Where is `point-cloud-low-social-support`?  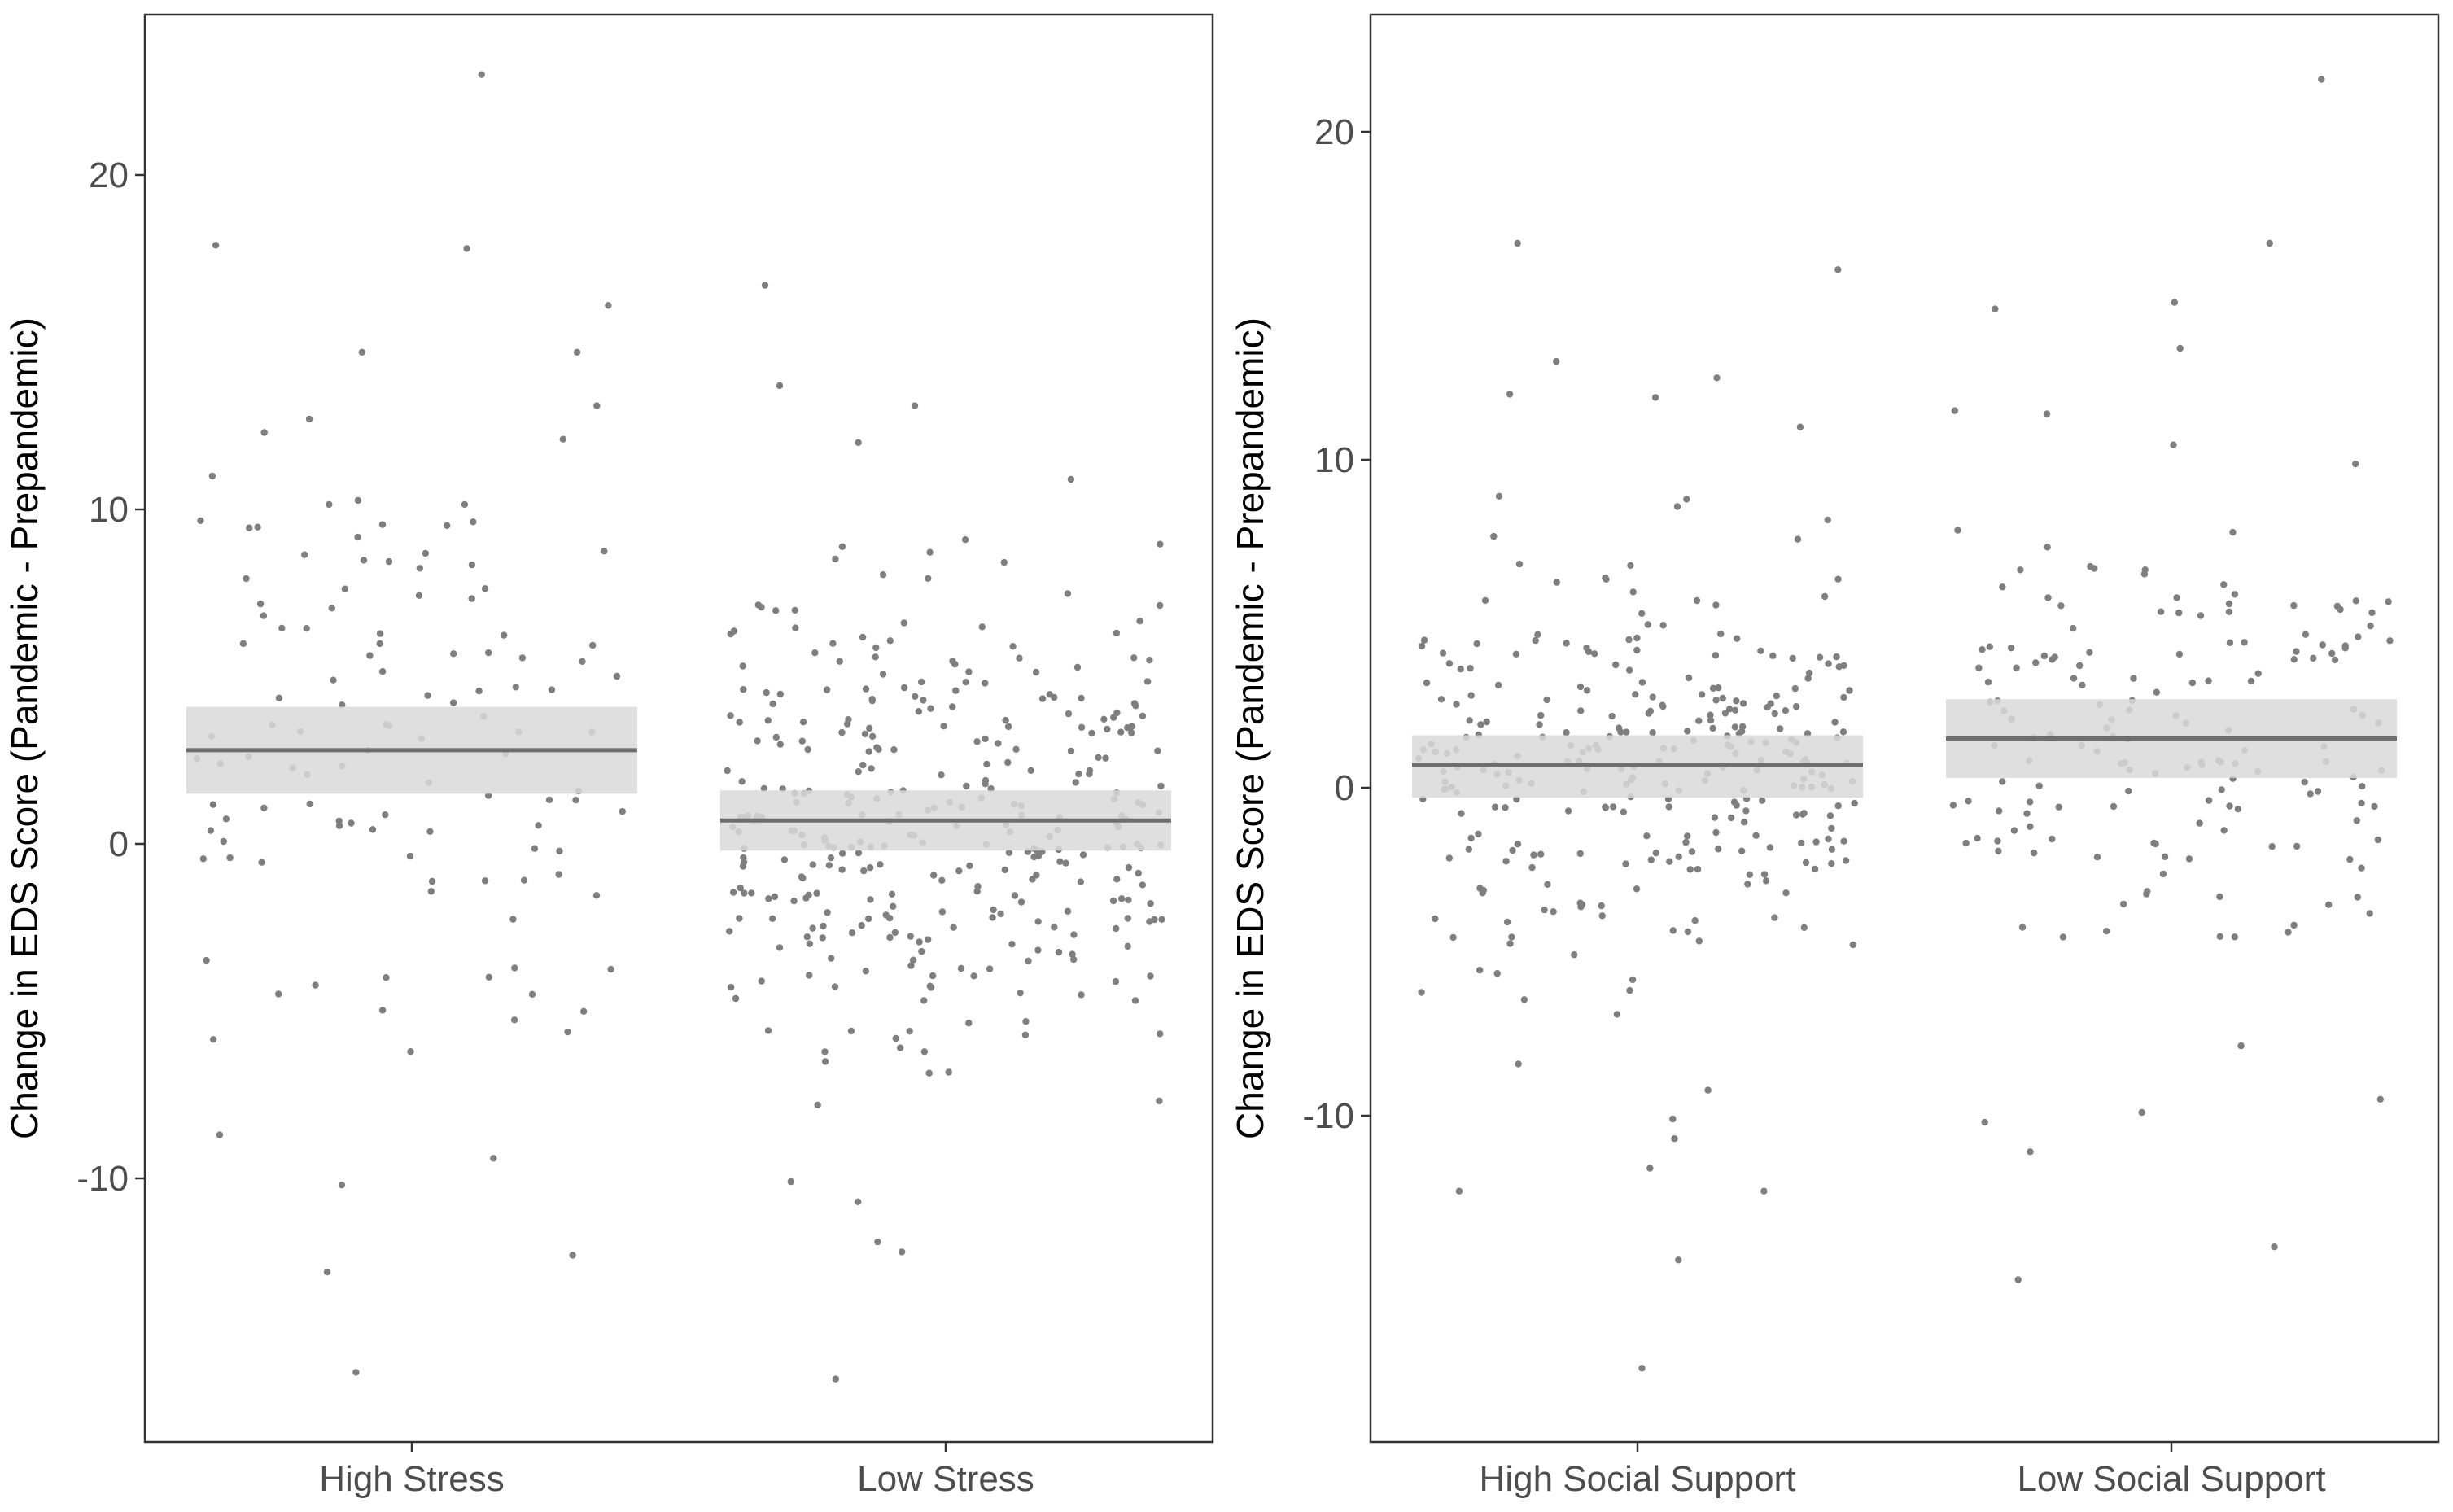
point-cloud-low-social-support is located at coordinates (2171, 679).